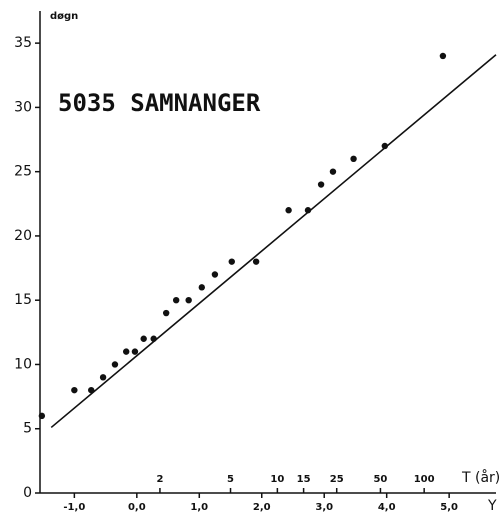 The image size is (500, 516). What do you see at coordinates (23, 236) in the screenshot?
I see `y-tick-label: 20` at bounding box center [23, 236].